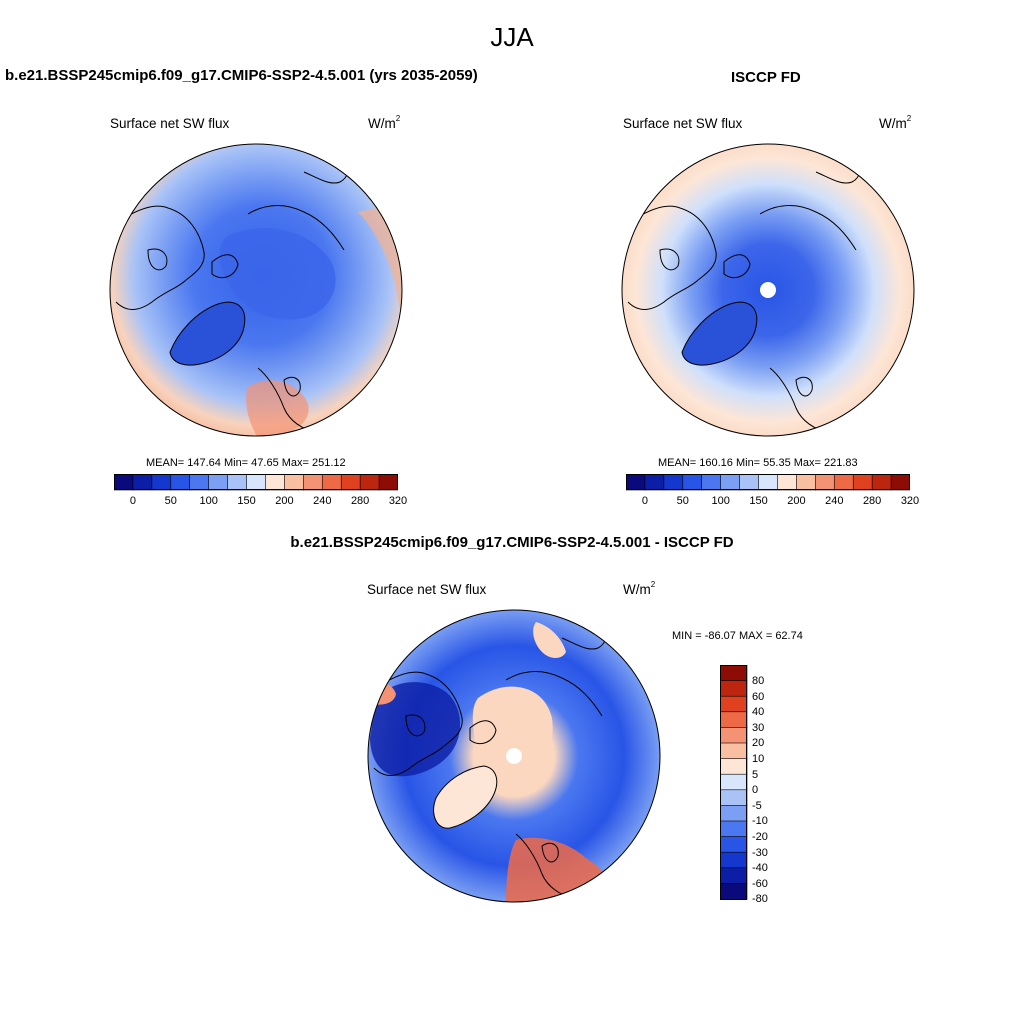 The image size is (1024, 1024). Describe the element at coordinates (170, 123) in the screenshot. I see `model-variable-label: Surface net SW flux` at that location.